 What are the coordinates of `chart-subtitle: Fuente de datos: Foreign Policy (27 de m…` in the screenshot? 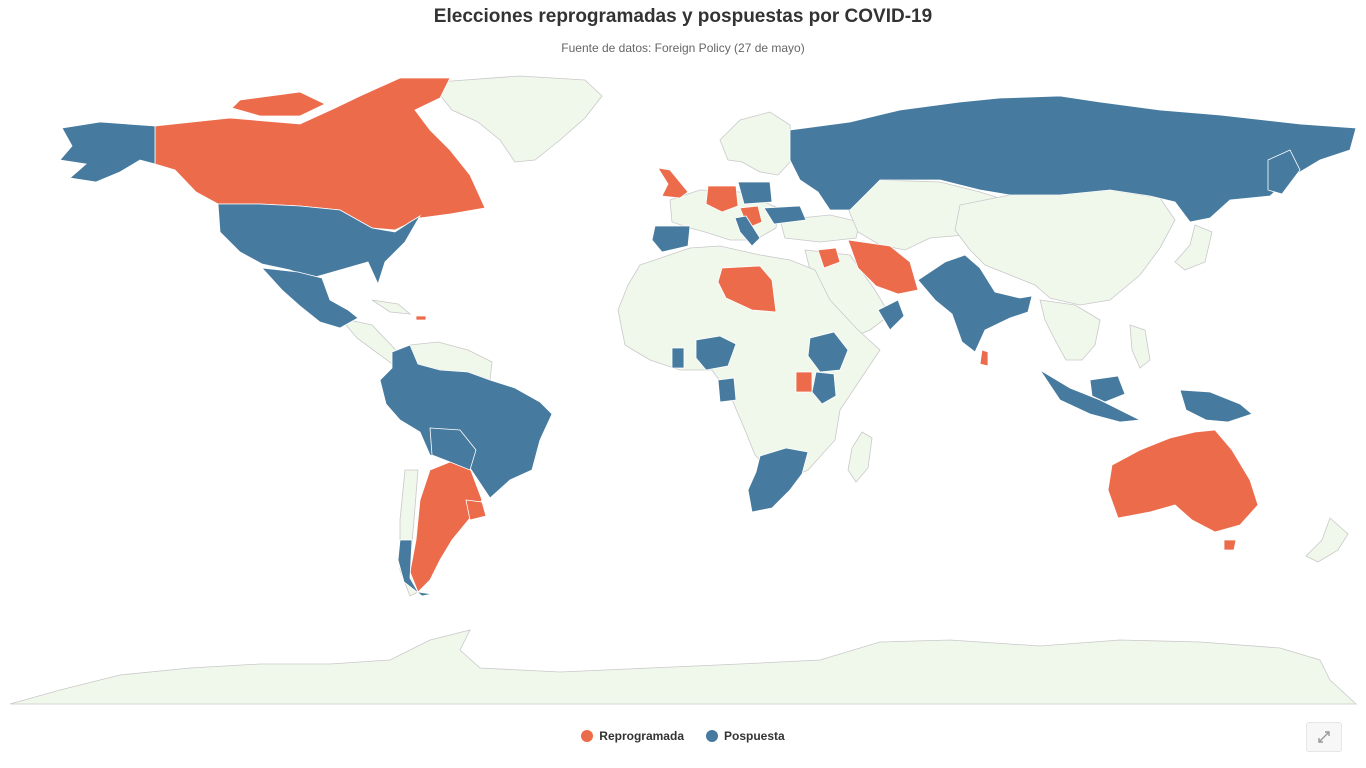 It's located at (683, 48).